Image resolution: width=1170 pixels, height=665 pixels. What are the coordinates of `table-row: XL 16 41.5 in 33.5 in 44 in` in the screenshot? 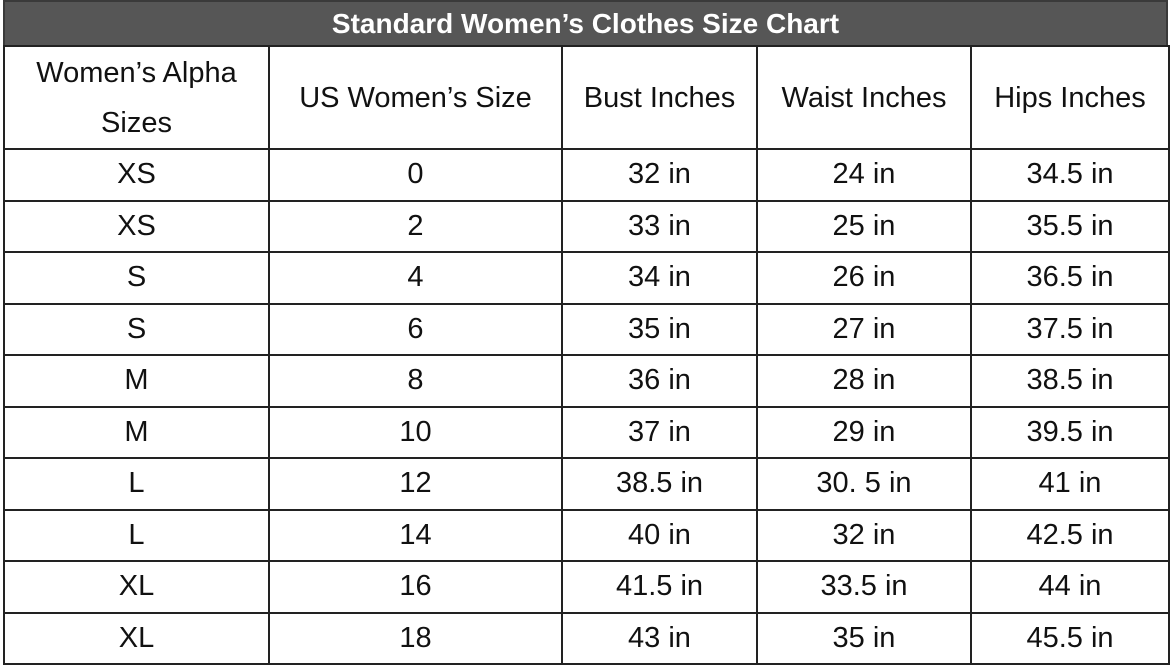 It's located at (586, 587).